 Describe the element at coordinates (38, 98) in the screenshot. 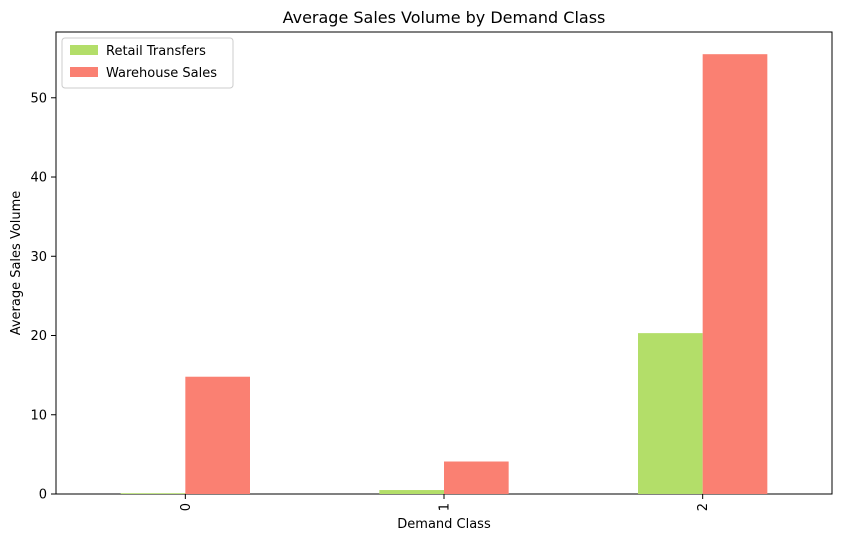

I see `y-tick-label-50: 50` at that location.